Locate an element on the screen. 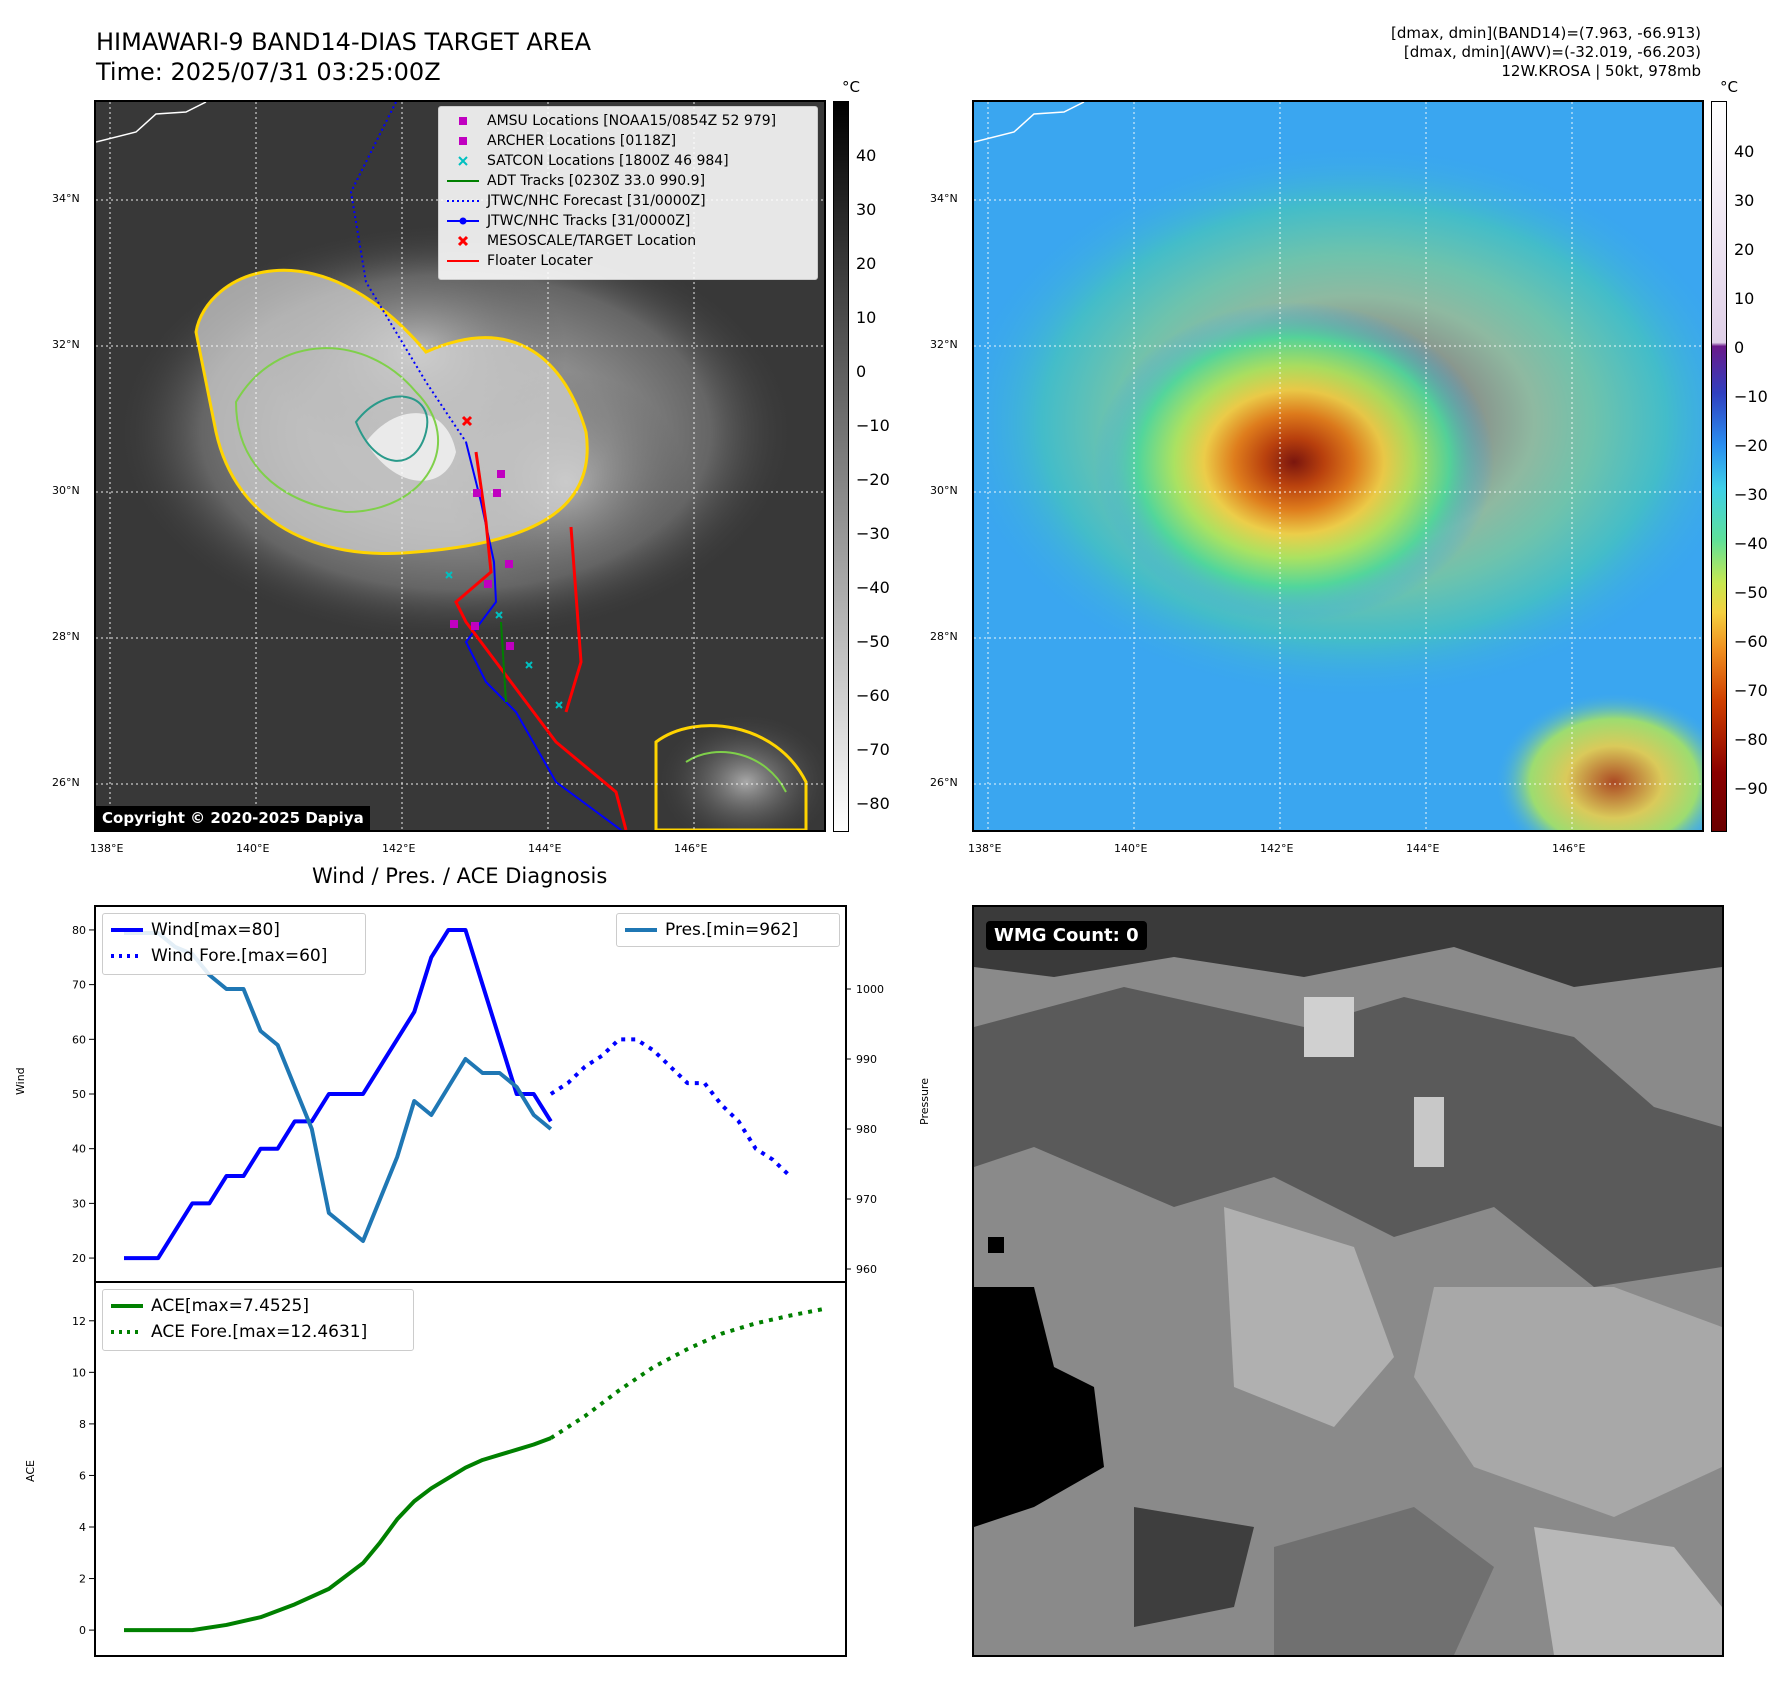 The width and height of the screenshot is (1788, 1690). wind-ytick-label: 80 is located at coordinates (79, 930).